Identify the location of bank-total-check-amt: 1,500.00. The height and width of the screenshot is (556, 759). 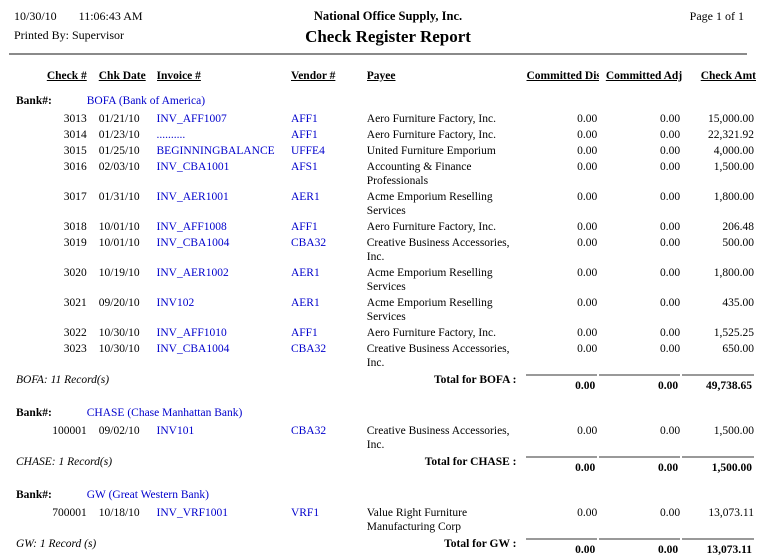
(719, 468).